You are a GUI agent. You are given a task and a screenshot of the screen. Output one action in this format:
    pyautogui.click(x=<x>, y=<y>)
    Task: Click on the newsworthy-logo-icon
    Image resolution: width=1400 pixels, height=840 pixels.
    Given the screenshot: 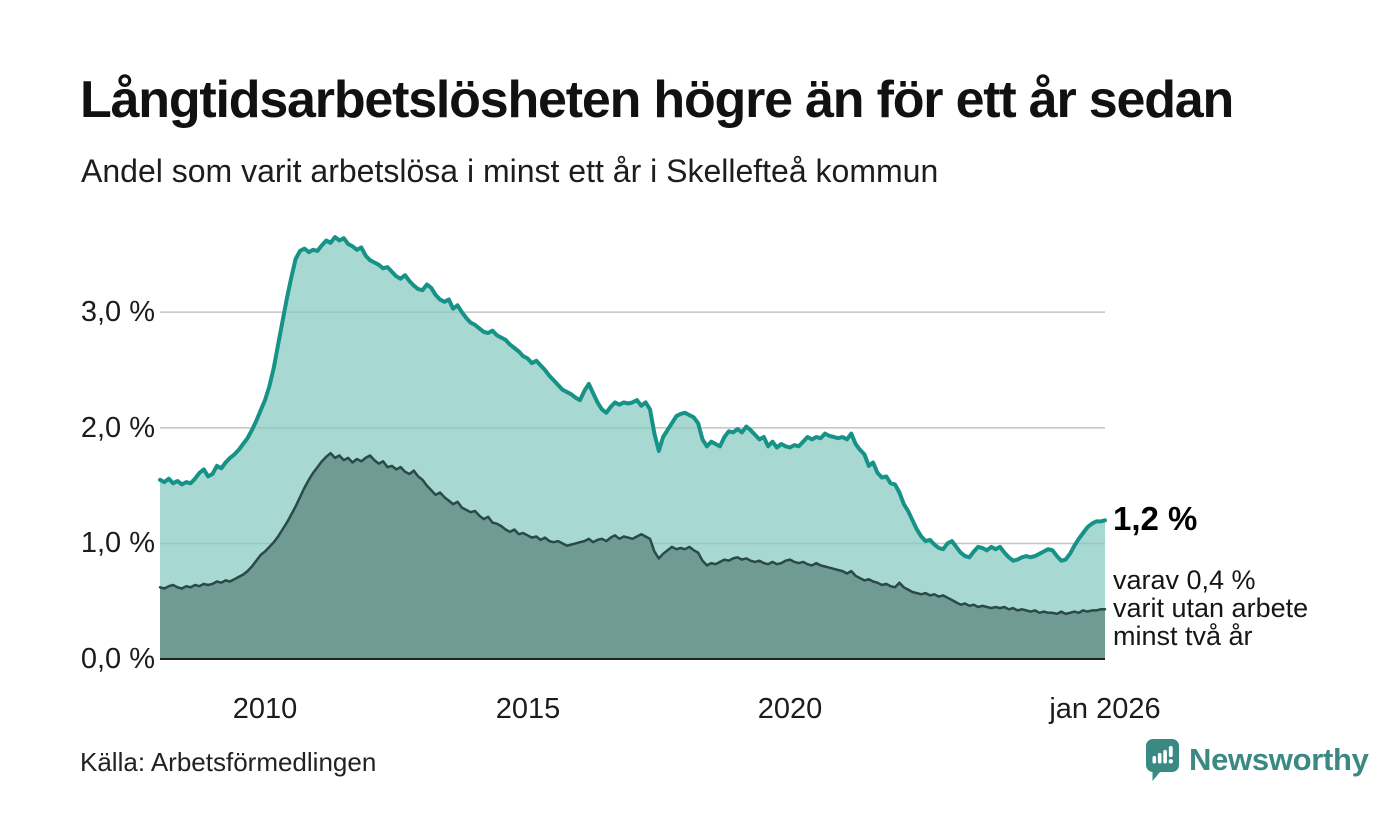 What is the action you would take?
    pyautogui.click(x=1162, y=760)
    